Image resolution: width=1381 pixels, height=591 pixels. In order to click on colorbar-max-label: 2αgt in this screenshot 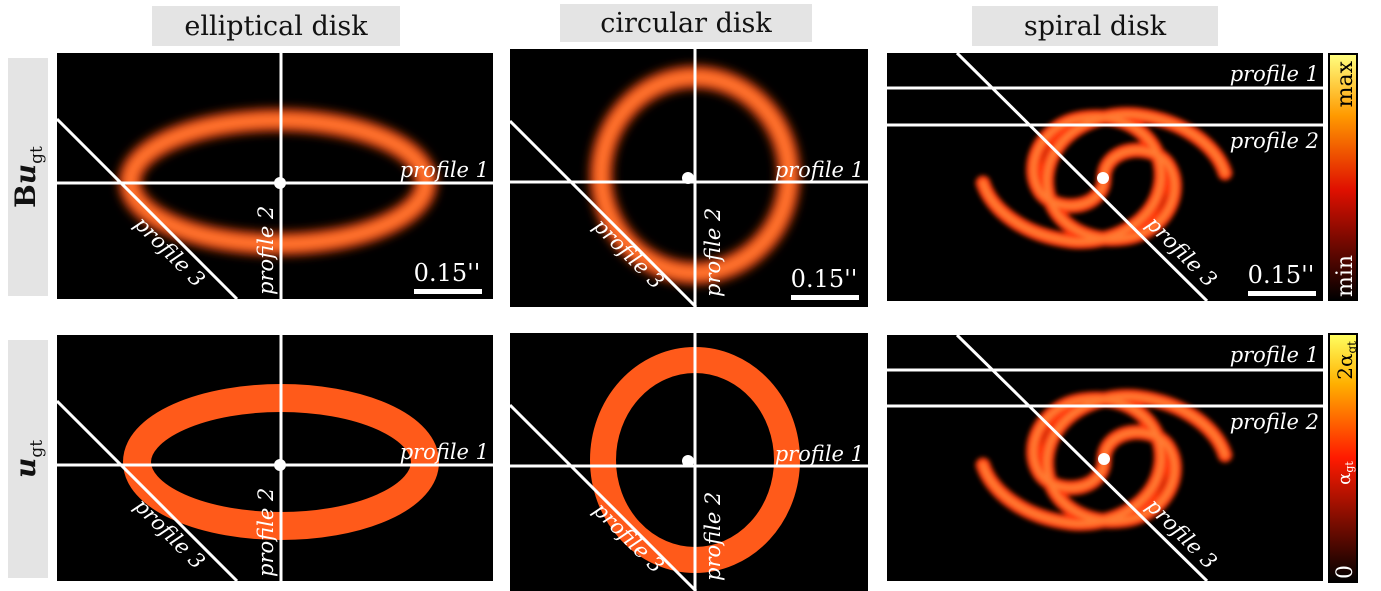, I will do `click(1345, 360)`.